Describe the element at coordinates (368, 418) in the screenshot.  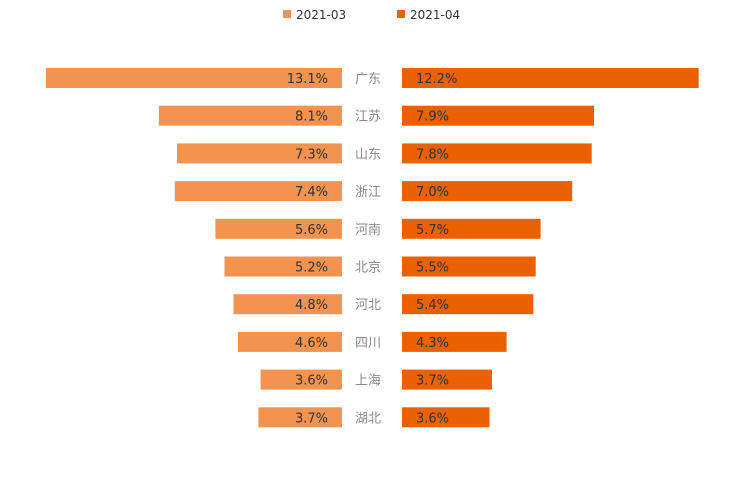
I see `category-label-row-9: 湖北` at that location.